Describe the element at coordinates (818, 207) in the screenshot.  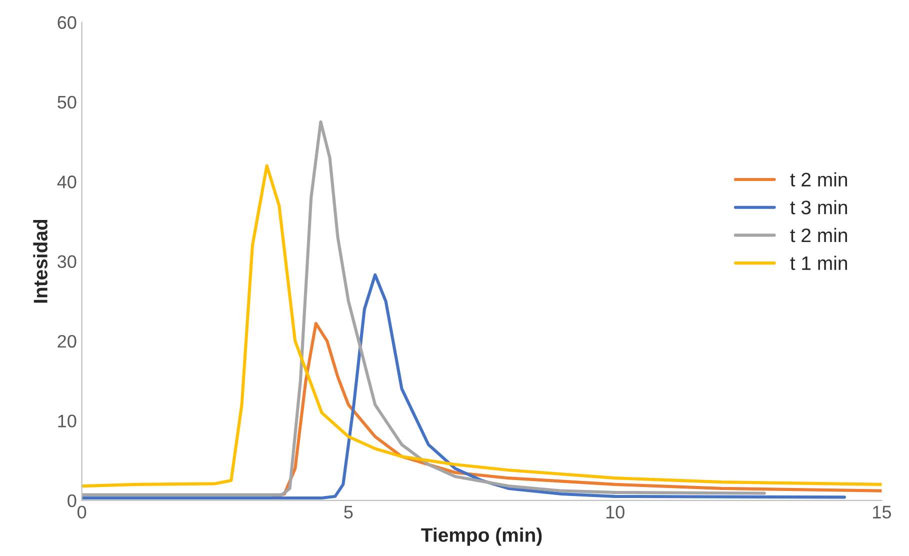
I see `legend-label: t 3 min` at that location.